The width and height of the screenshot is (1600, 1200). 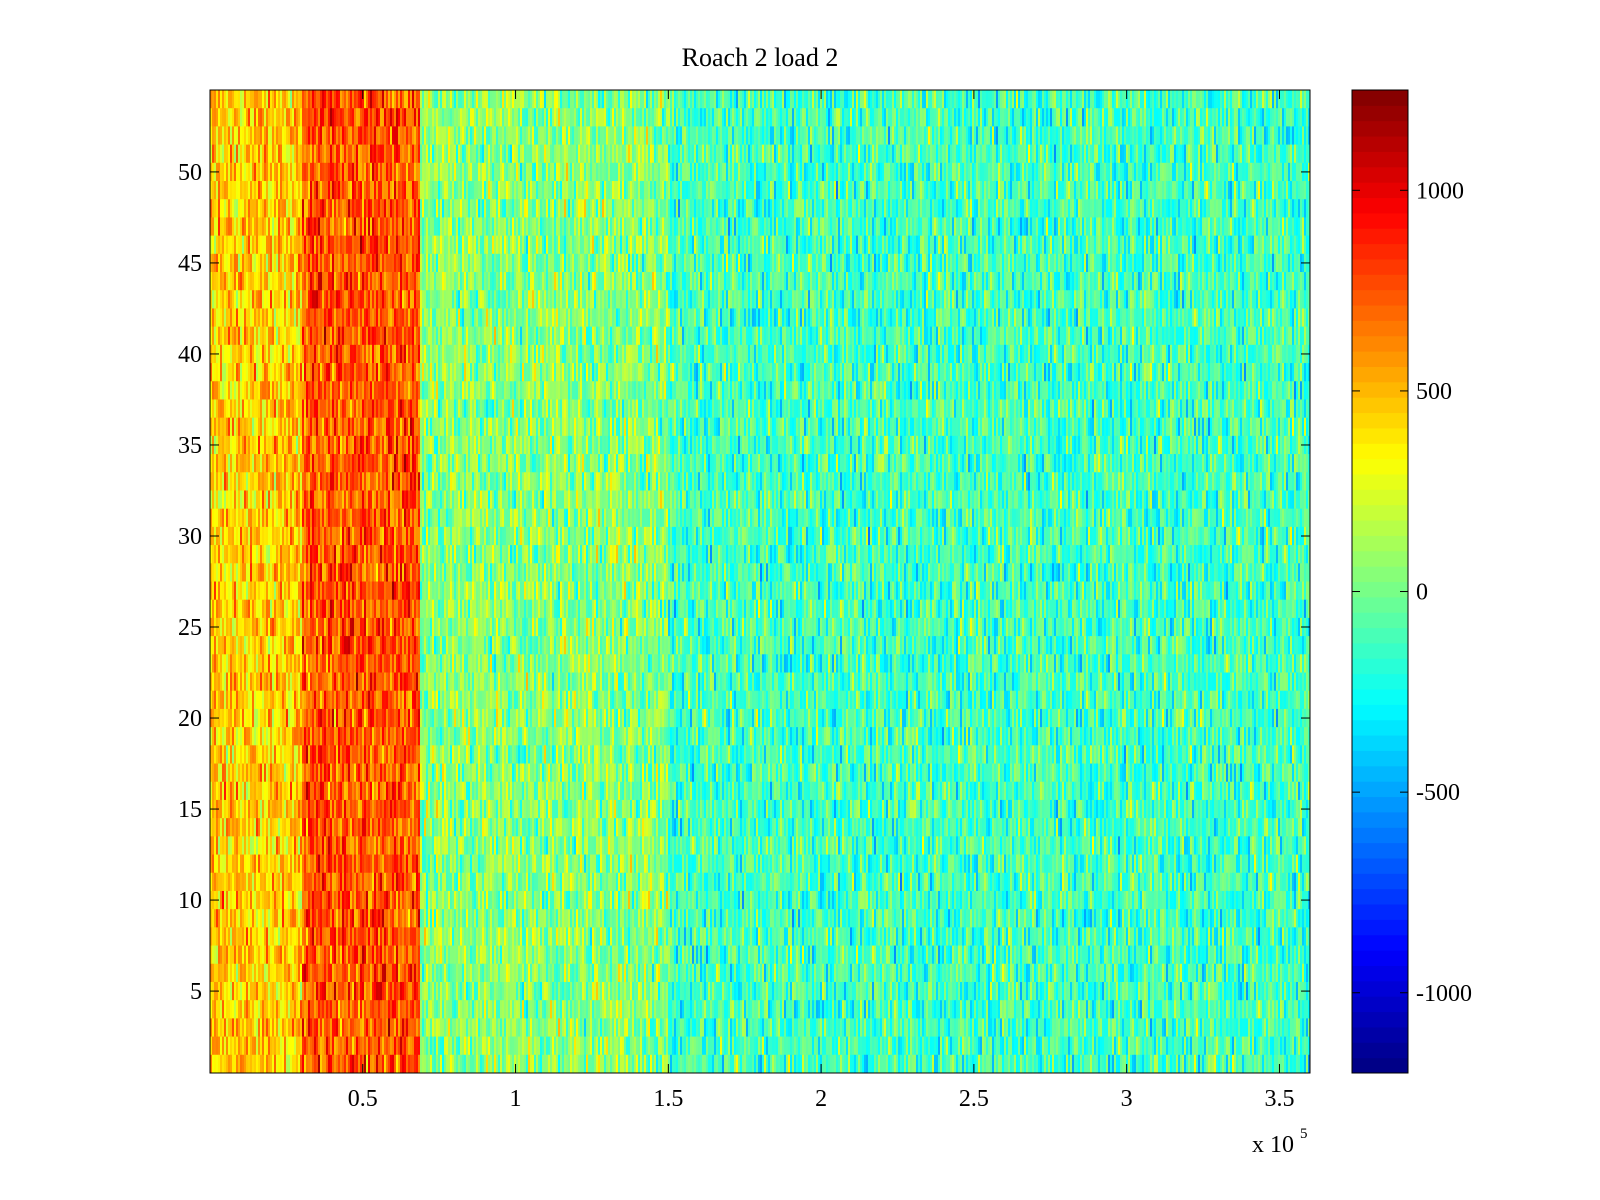 What do you see at coordinates (760, 57) in the screenshot?
I see `chart-title: Roach 2 load 2` at bounding box center [760, 57].